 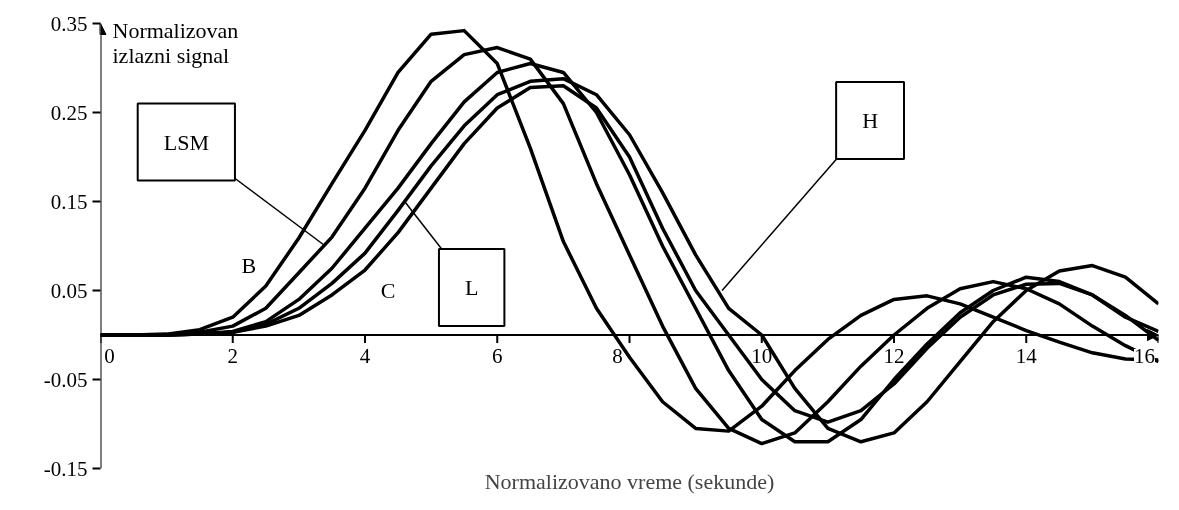 I want to click on x-tick-label: 14, so click(x=1026, y=356).